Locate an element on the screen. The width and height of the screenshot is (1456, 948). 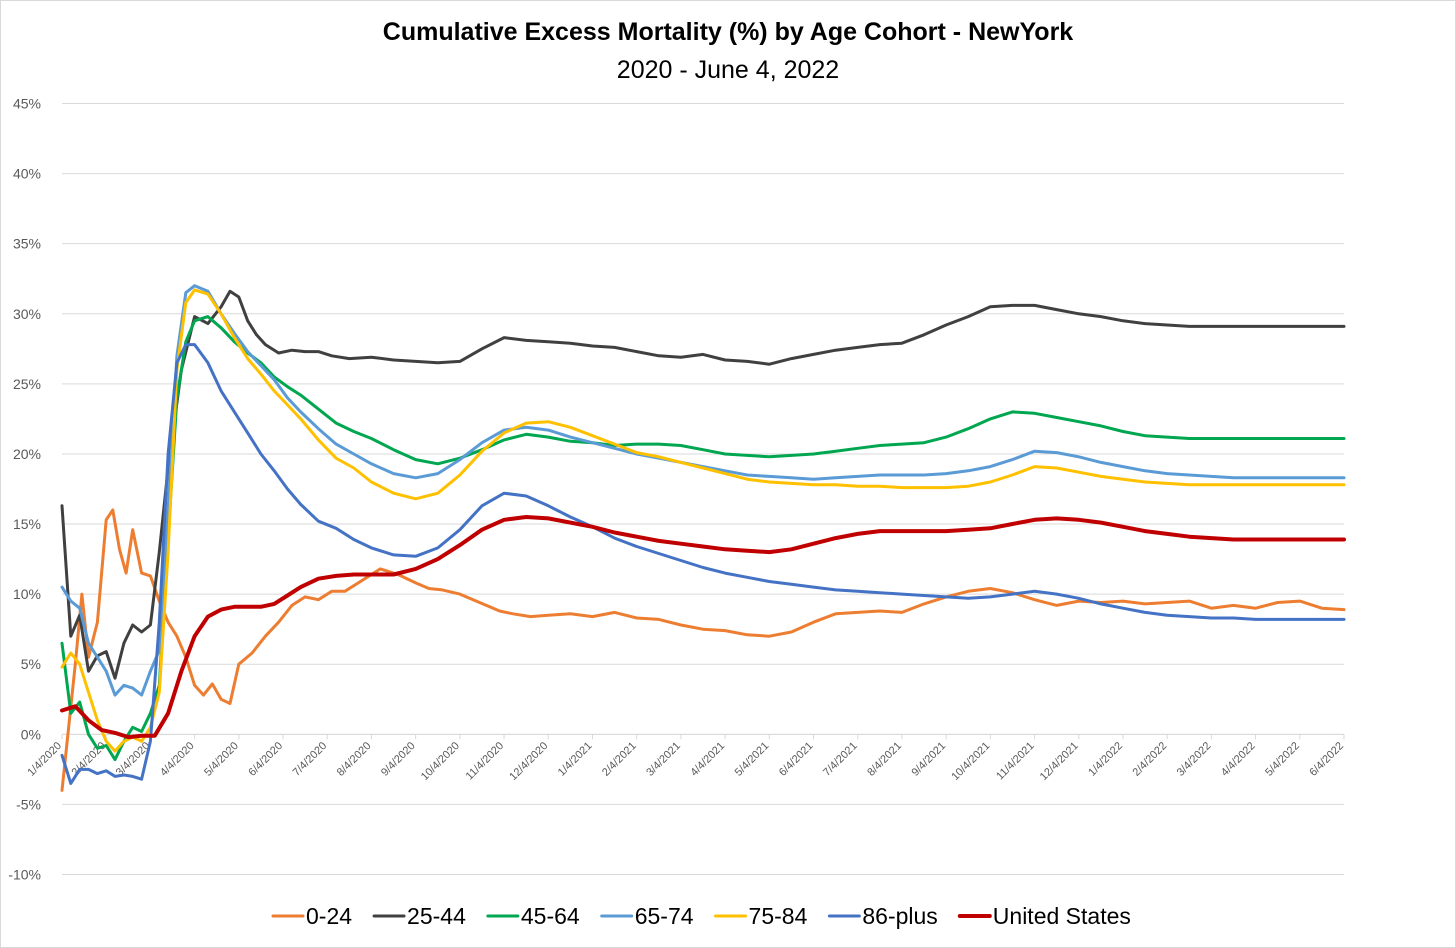
x-tick-label: 3/4/2022 is located at coordinates (1194, 759).